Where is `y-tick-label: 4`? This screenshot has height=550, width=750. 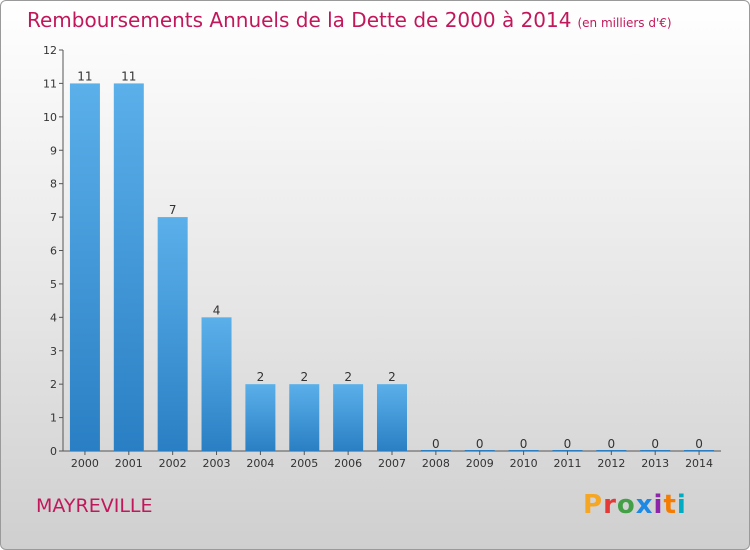
y-tick-label: 4 is located at coordinates (53, 317).